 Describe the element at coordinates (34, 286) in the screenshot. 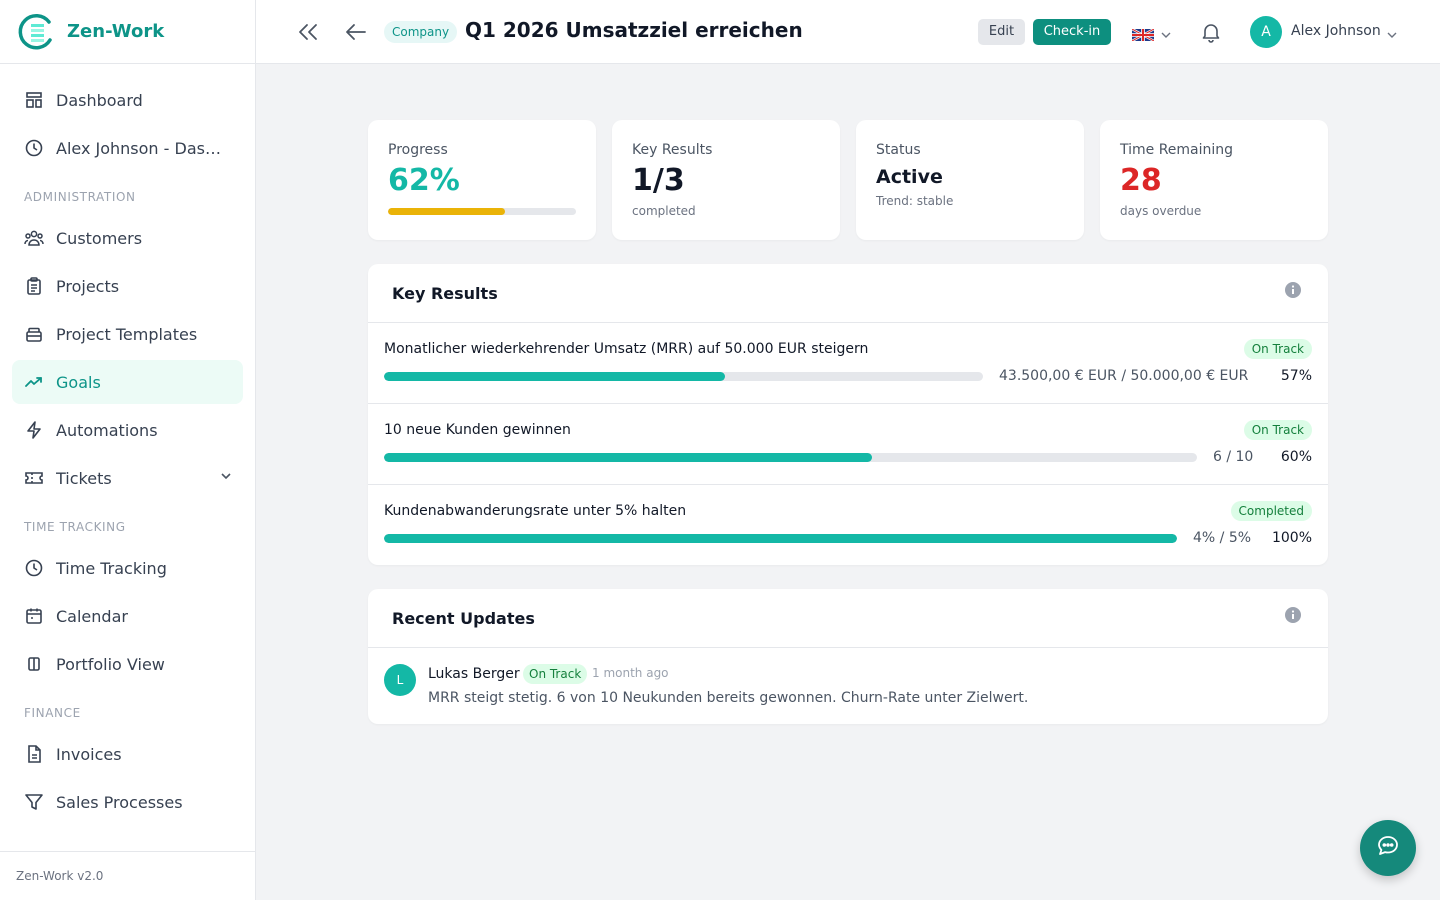

I see `clipboard-icon` at that location.